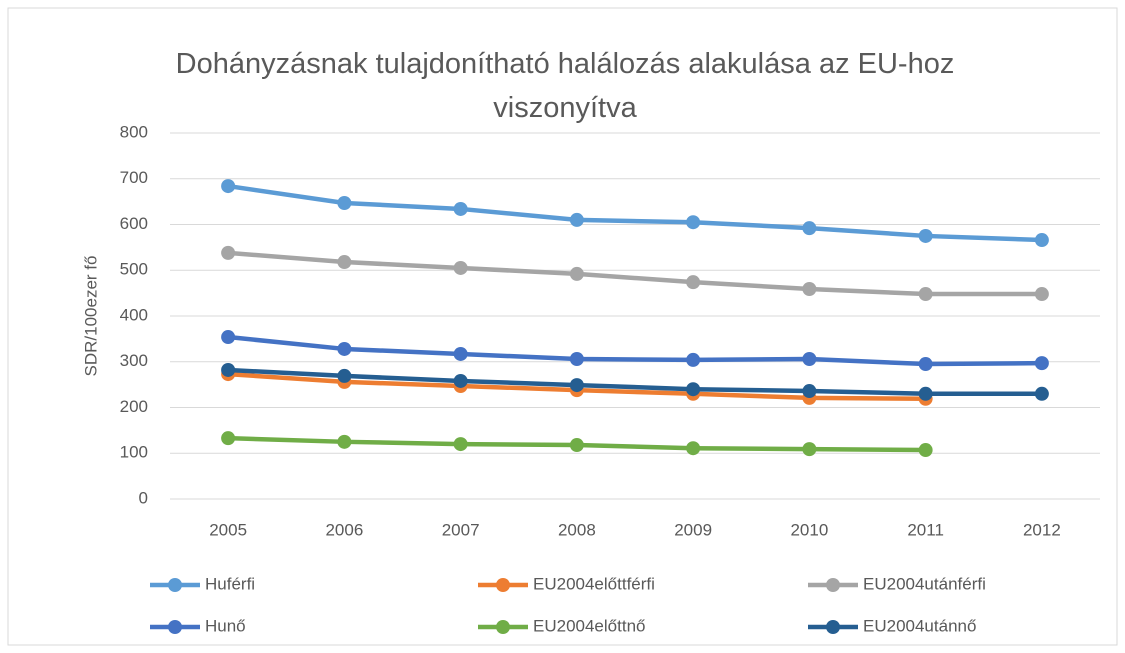 The width and height of the screenshot is (1125, 653). What do you see at coordinates (1042, 529) in the screenshot?
I see `x-tick-label: 2012` at bounding box center [1042, 529].